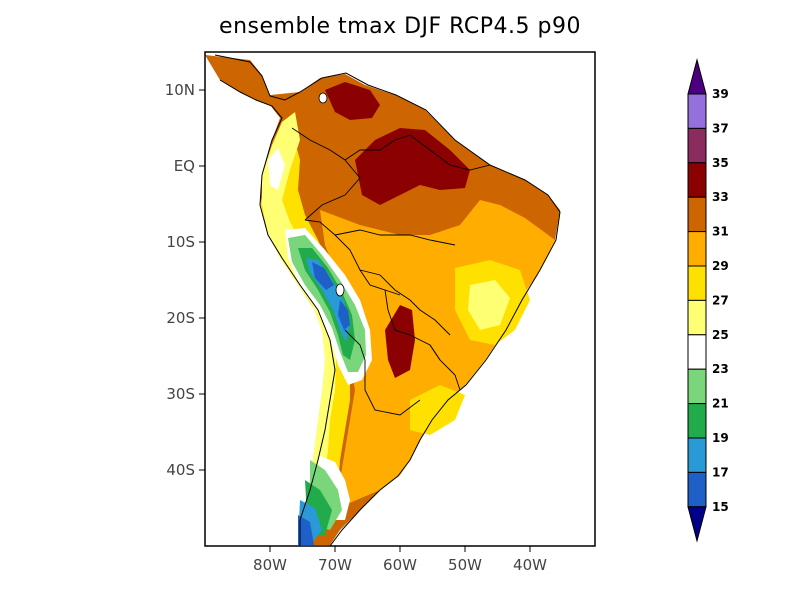 This screenshot has width=800, height=600. What do you see at coordinates (400, 565) in the screenshot?
I see `lon-tick-label: 60W` at bounding box center [400, 565].